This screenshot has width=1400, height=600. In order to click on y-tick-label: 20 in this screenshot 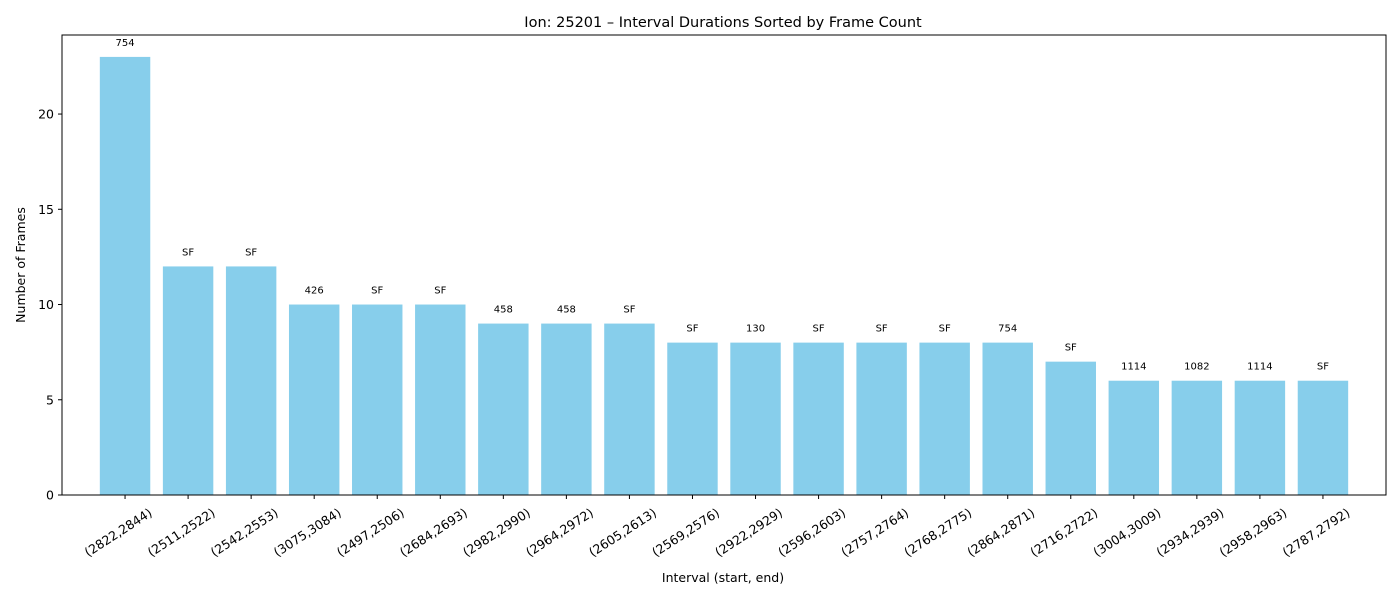, I will do `click(46, 114)`.